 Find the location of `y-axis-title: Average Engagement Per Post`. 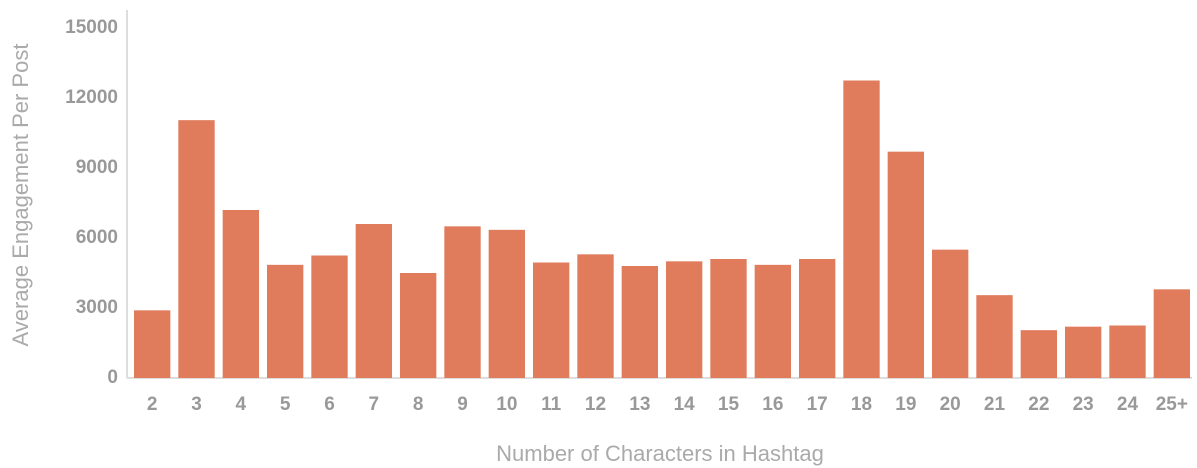

y-axis-title: Average Engagement Per Post is located at coordinates (20, 195).